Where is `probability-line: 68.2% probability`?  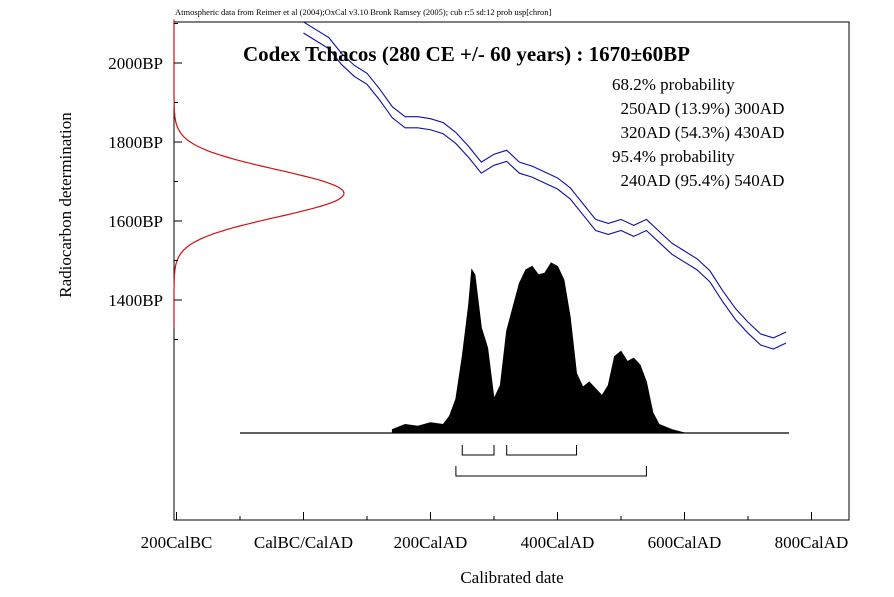 probability-line: 68.2% probability is located at coordinates (673, 84).